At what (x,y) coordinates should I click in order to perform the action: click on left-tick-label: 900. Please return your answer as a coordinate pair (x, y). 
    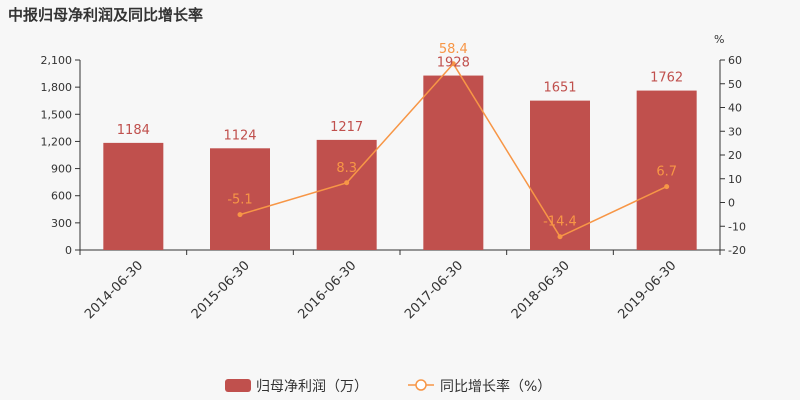
    Looking at the image, I should click on (61, 169).